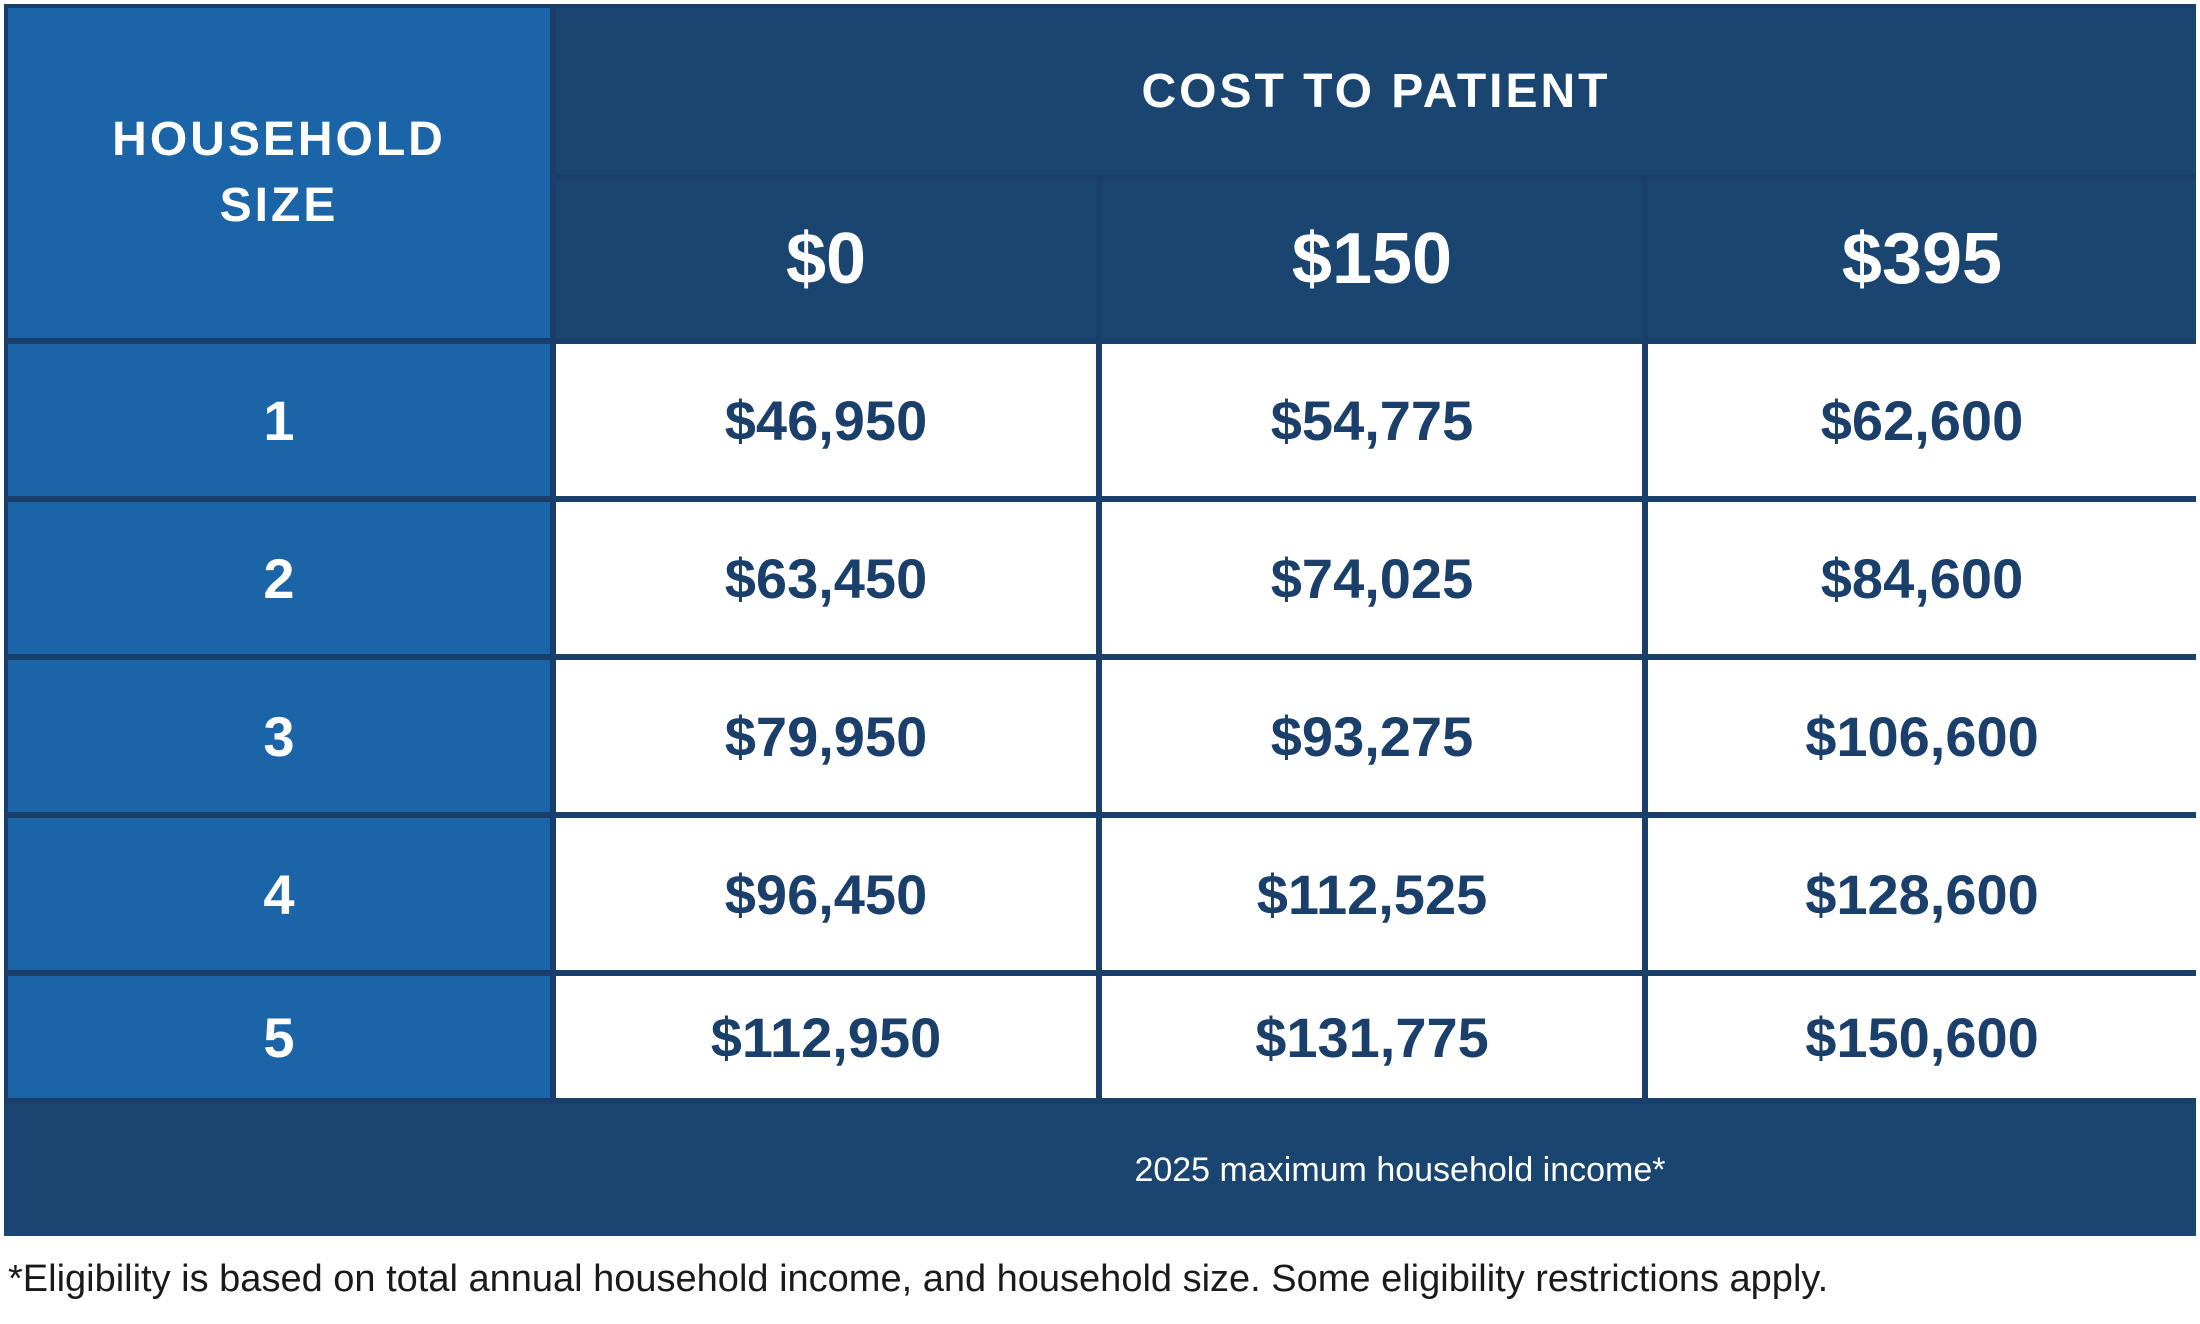  I want to click on cost-to-patient-label: COST TO PATIENT, so click(1376, 91).